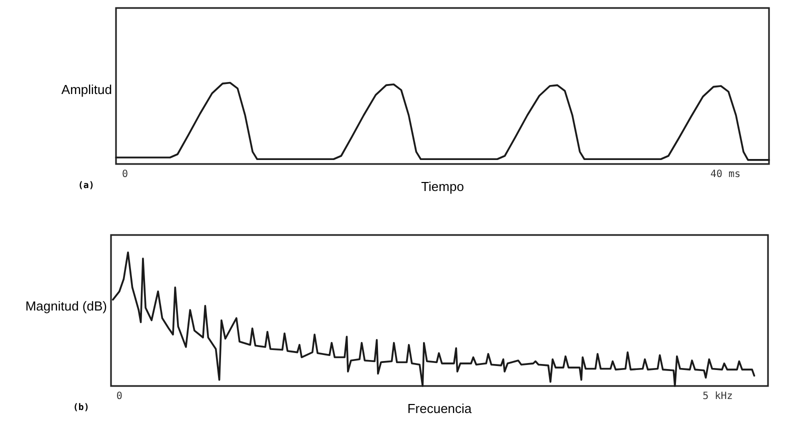 The image size is (786, 432). What do you see at coordinates (86, 89) in the screenshot?
I see `y-axis-title: Amplitud` at bounding box center [86, 89].